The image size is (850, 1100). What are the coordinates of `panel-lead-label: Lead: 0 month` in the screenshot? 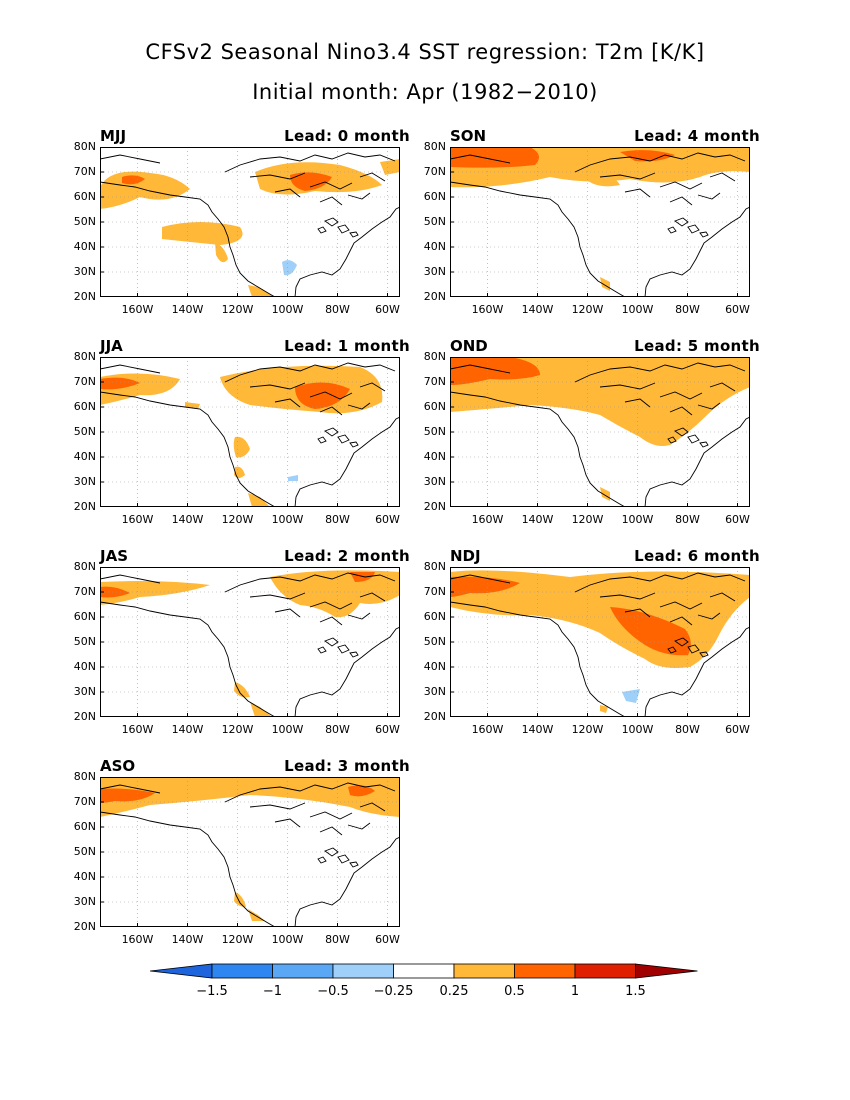 It's located at (347, 136).